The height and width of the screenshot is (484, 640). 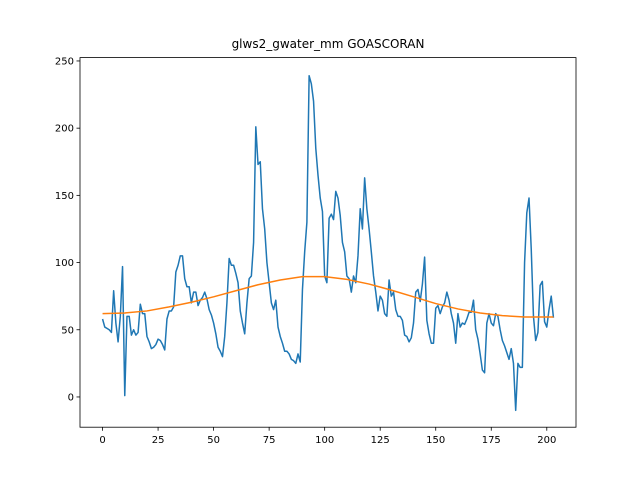 I want to click on y-tick-label: 200, so click(x=64, y=129).